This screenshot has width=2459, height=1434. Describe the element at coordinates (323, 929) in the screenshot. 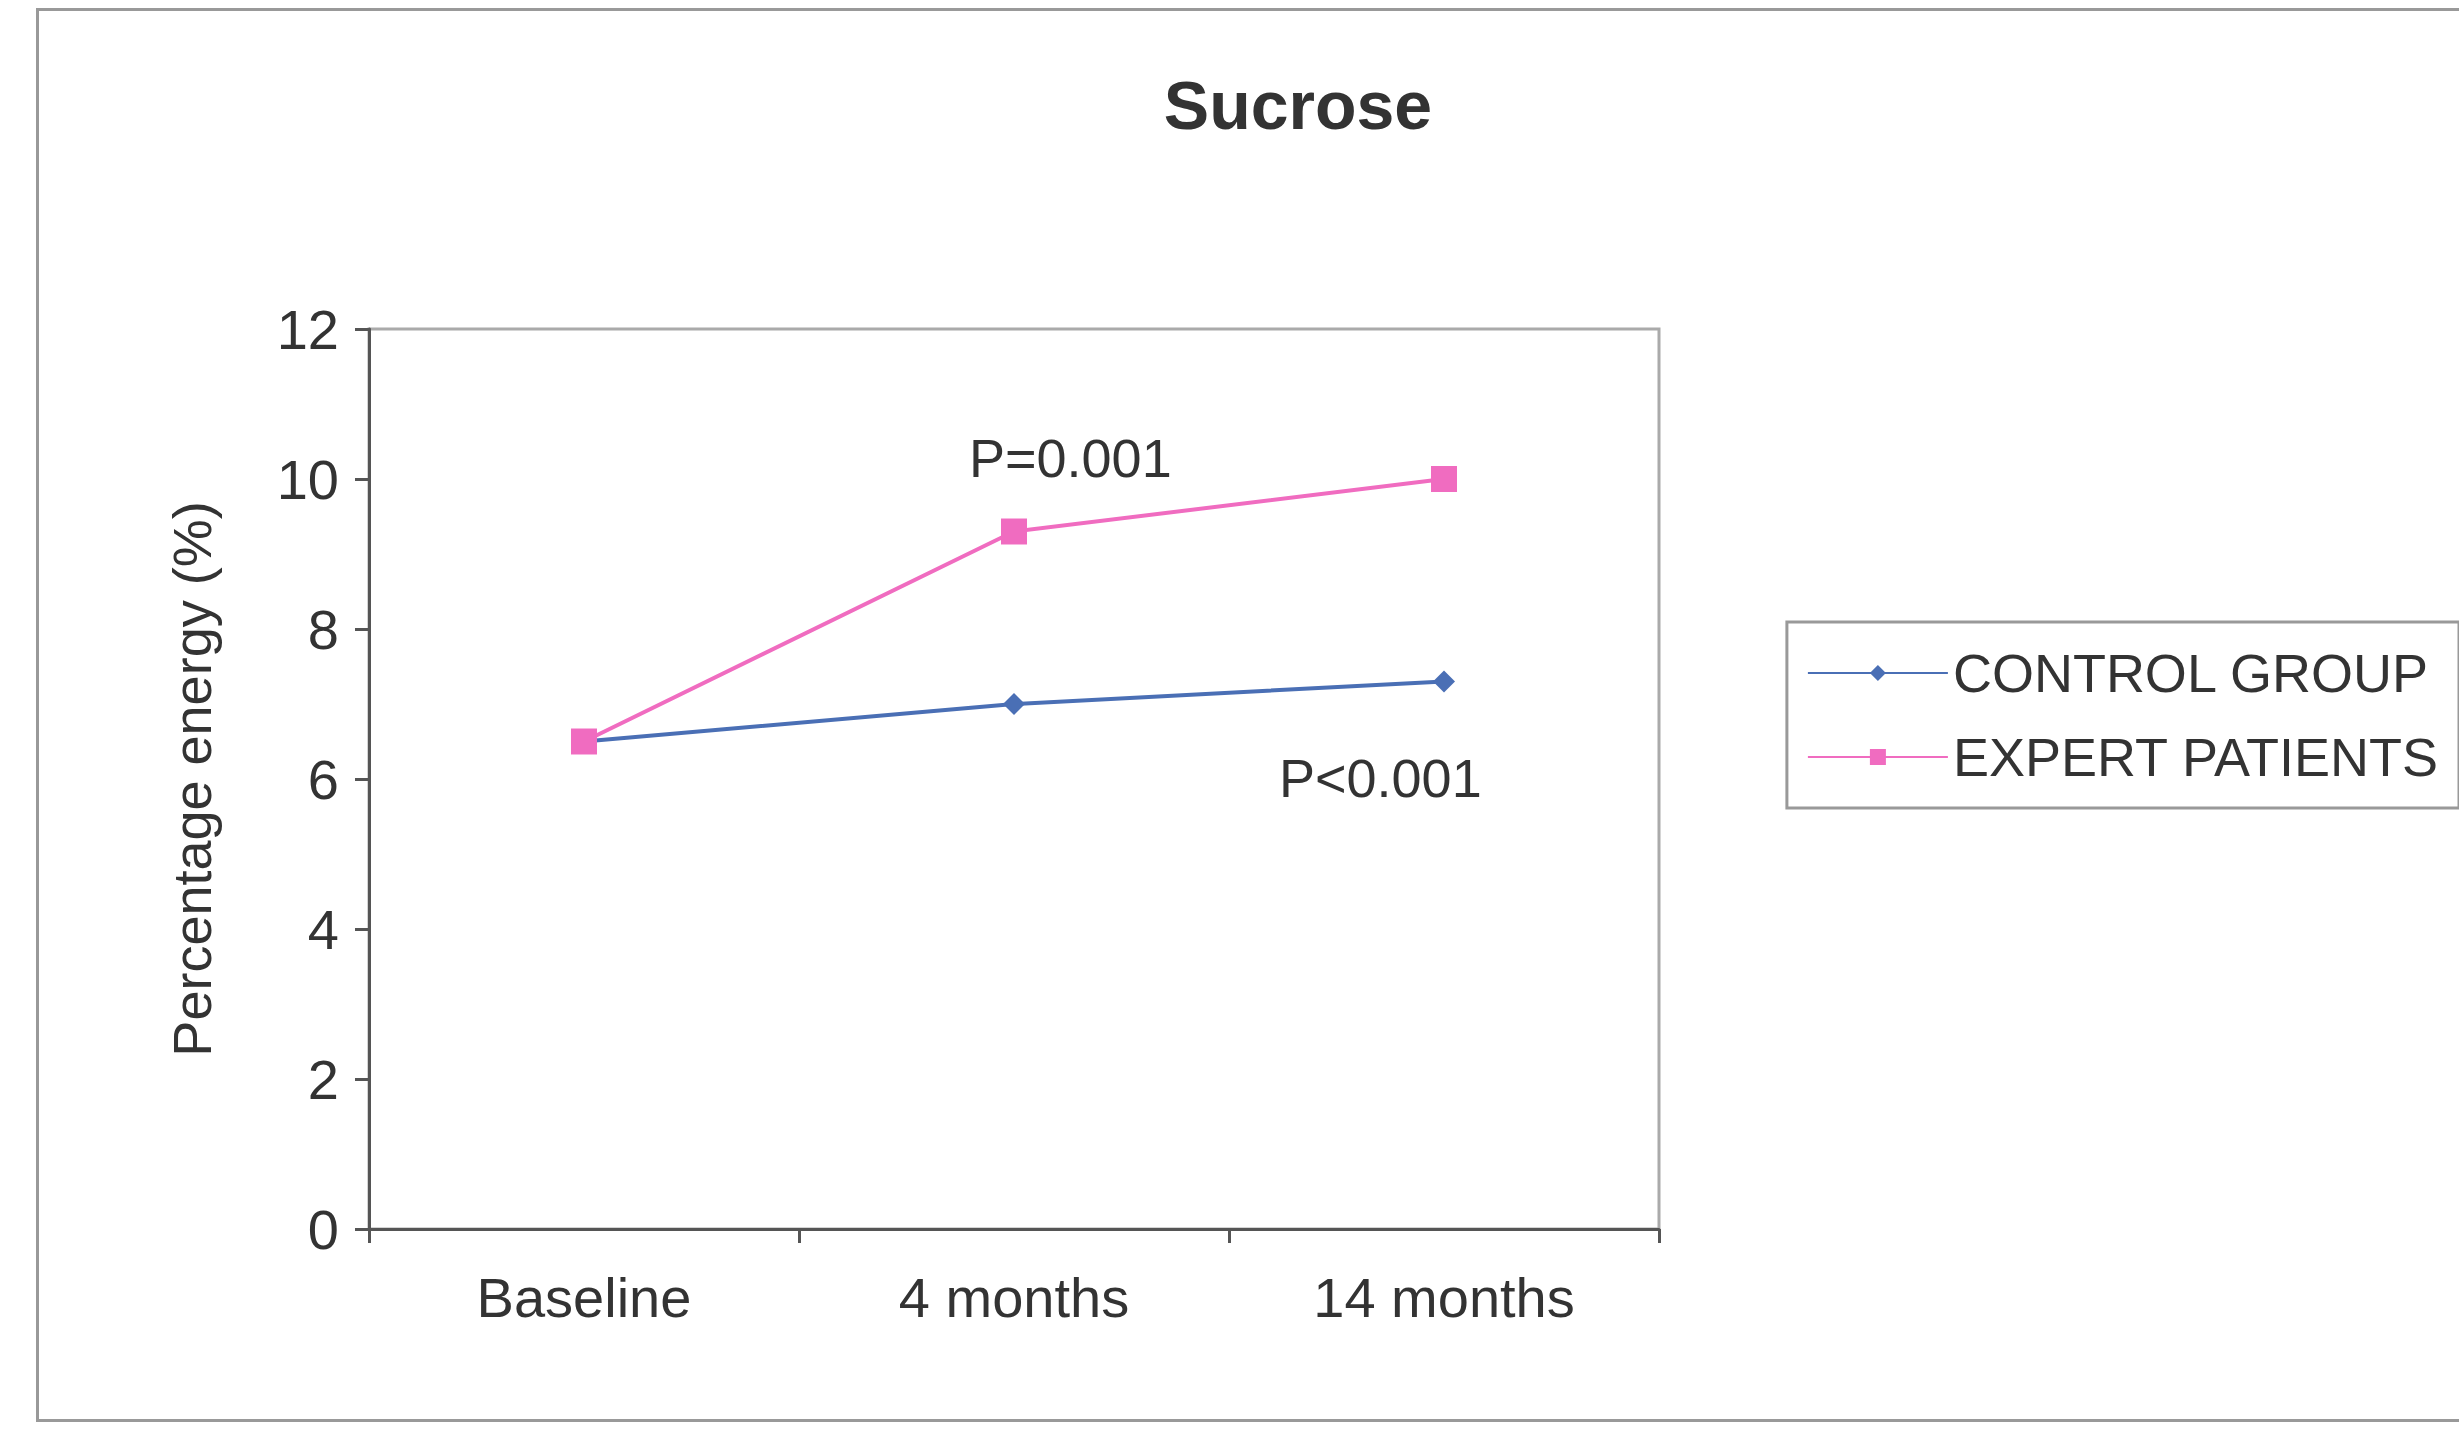

I see `y-tick-label: 4` at that location.